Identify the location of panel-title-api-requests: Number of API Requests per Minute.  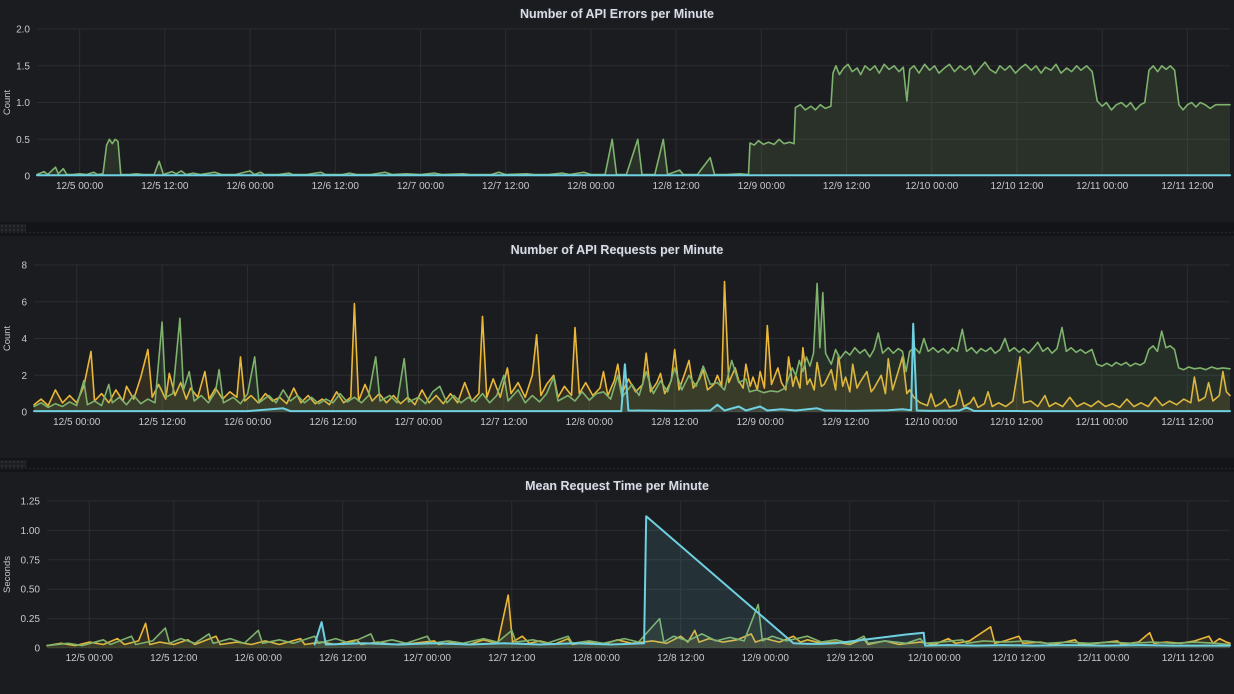
(617, 250).